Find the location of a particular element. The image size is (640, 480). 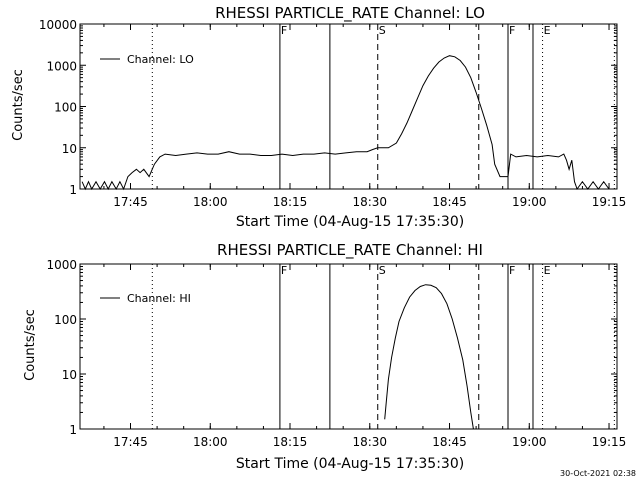

panel-lo-title: RHESSI PARTICLE_RATE Channel: LO is located at coordinates (350, 13).